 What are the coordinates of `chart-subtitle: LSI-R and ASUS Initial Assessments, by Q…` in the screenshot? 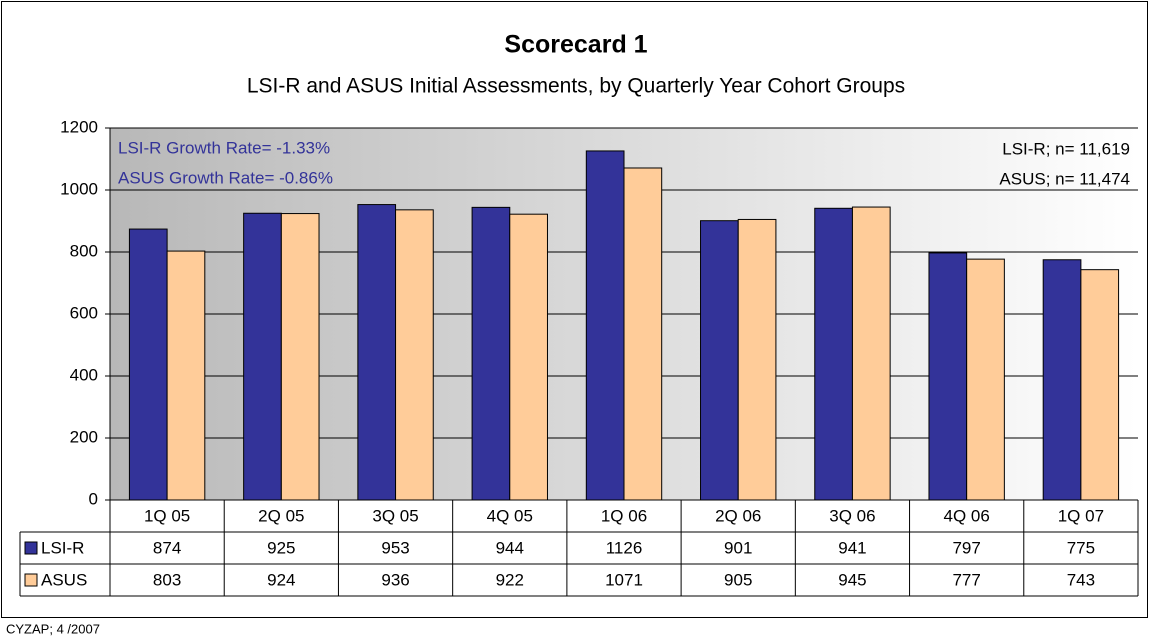 It's located at (576, 86).